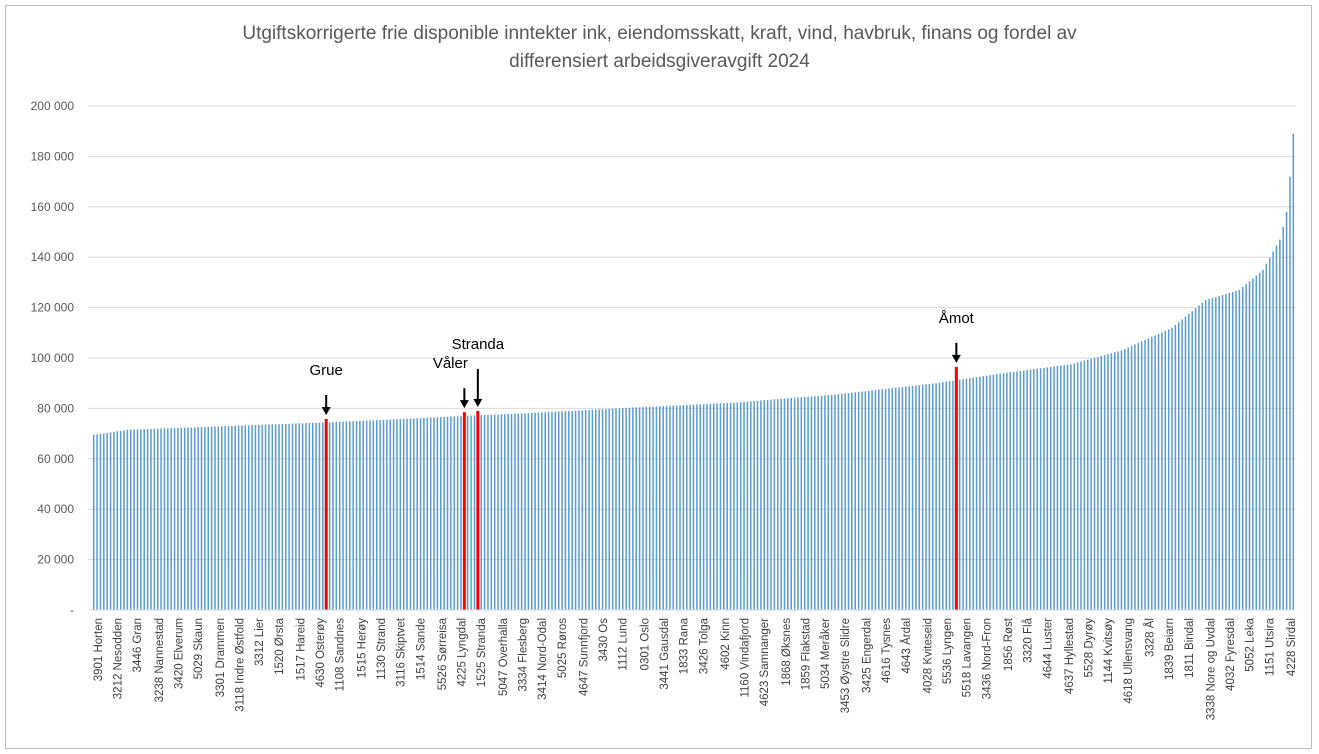 This screenshot has width=1319, height=754. I want to click on x-tick-label: 3118 Indre Østfold, so click(240, 665).